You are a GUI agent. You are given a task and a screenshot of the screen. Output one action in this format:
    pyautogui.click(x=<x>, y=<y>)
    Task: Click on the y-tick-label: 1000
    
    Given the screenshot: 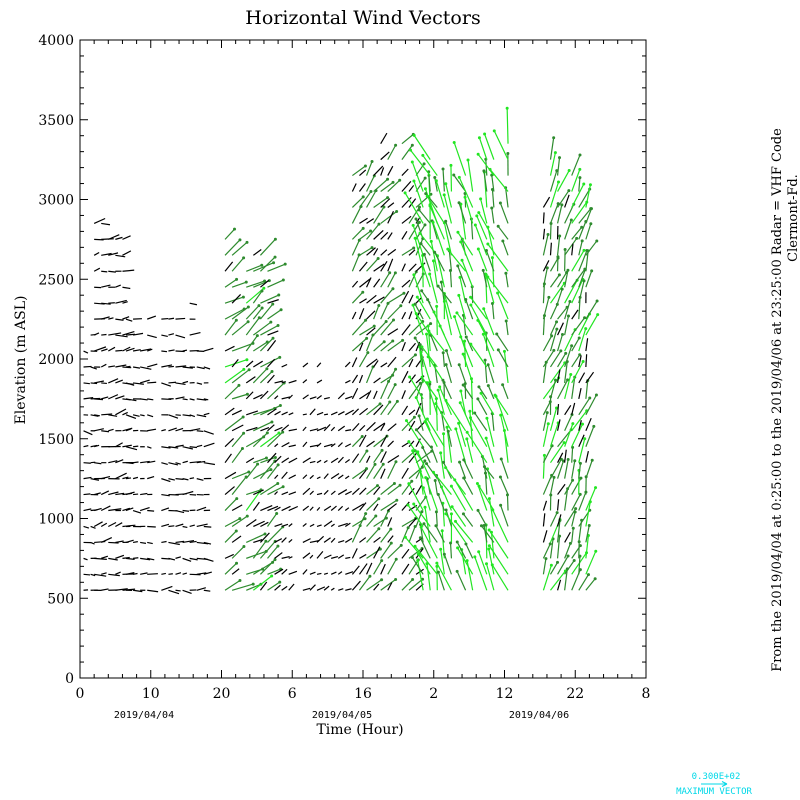 What is the action you would take?
    pyautogui.click(x=56, y=520)
    